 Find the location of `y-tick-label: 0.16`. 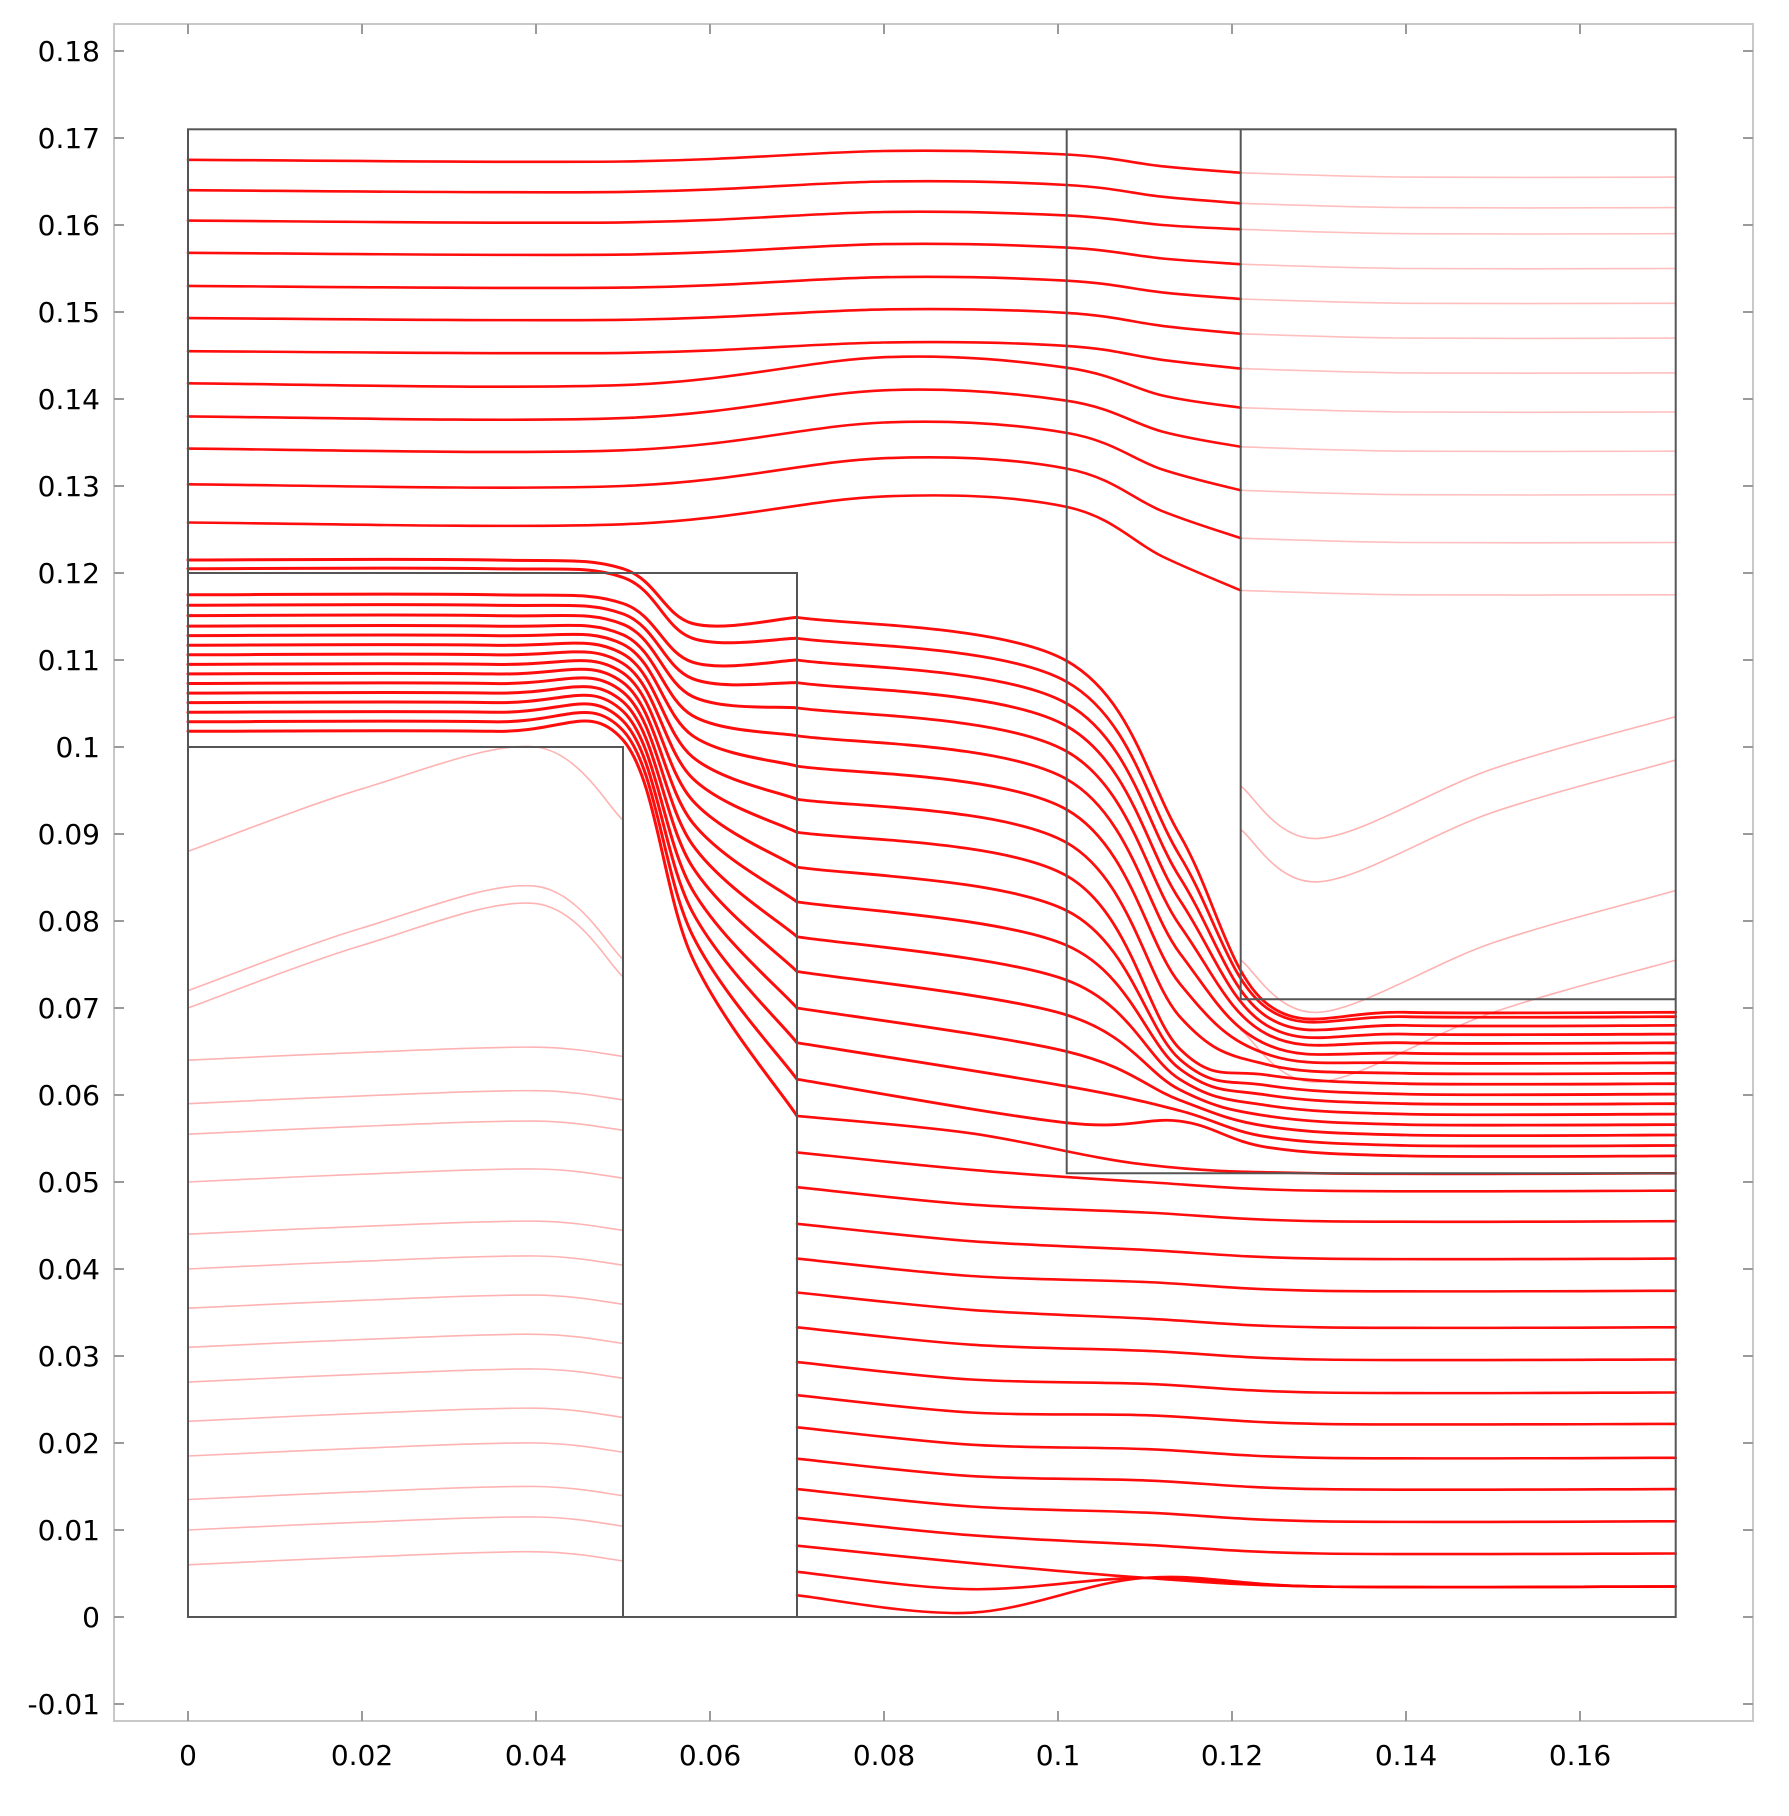

y-tick-label: 0.16 is located at coordinates (69, 225).